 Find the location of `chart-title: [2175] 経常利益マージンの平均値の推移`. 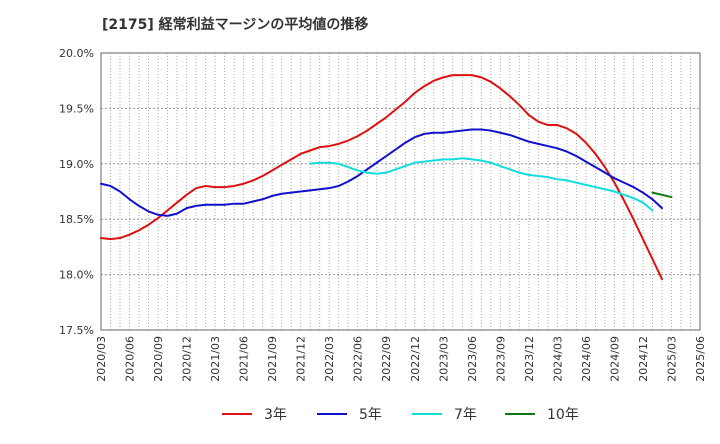

chart-title: [2175] 経常利益マージンの平均値の推移 is located at coordinates (235, 25).